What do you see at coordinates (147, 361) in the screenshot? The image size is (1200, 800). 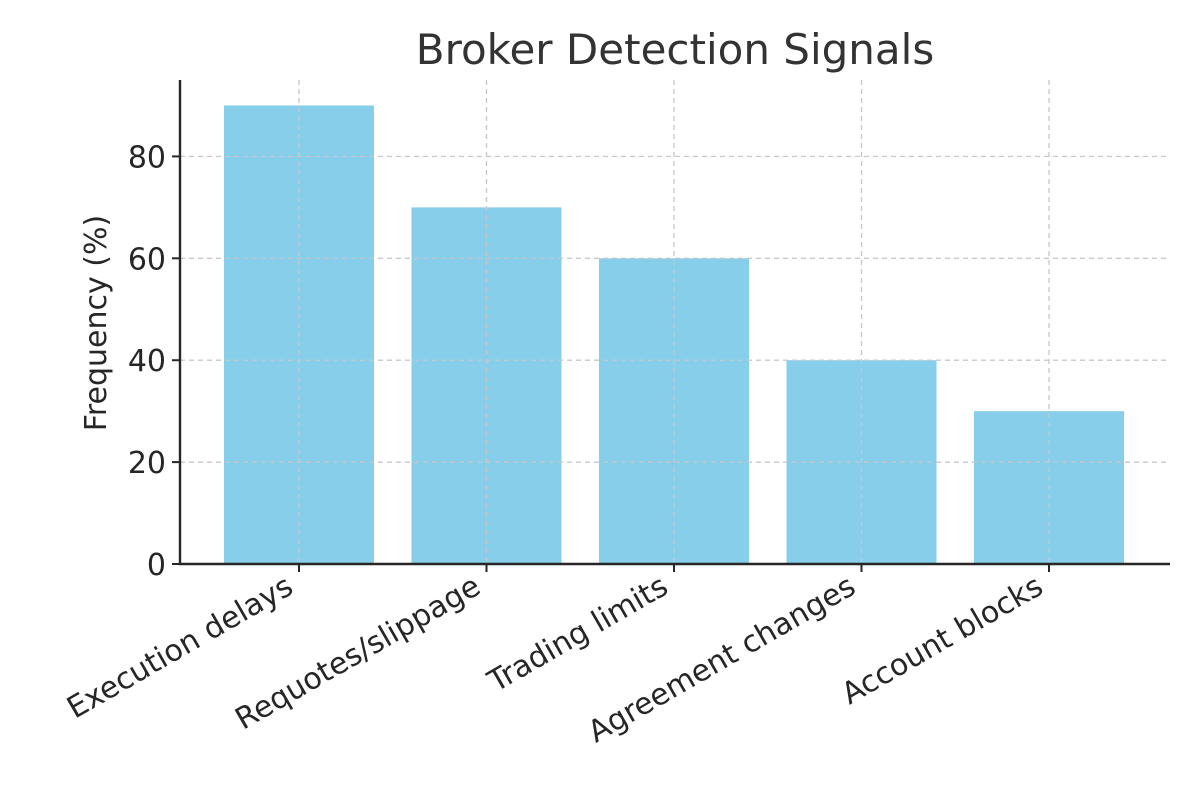 I see `y-tick-label-40: 40` at bounding box center [147, 361].